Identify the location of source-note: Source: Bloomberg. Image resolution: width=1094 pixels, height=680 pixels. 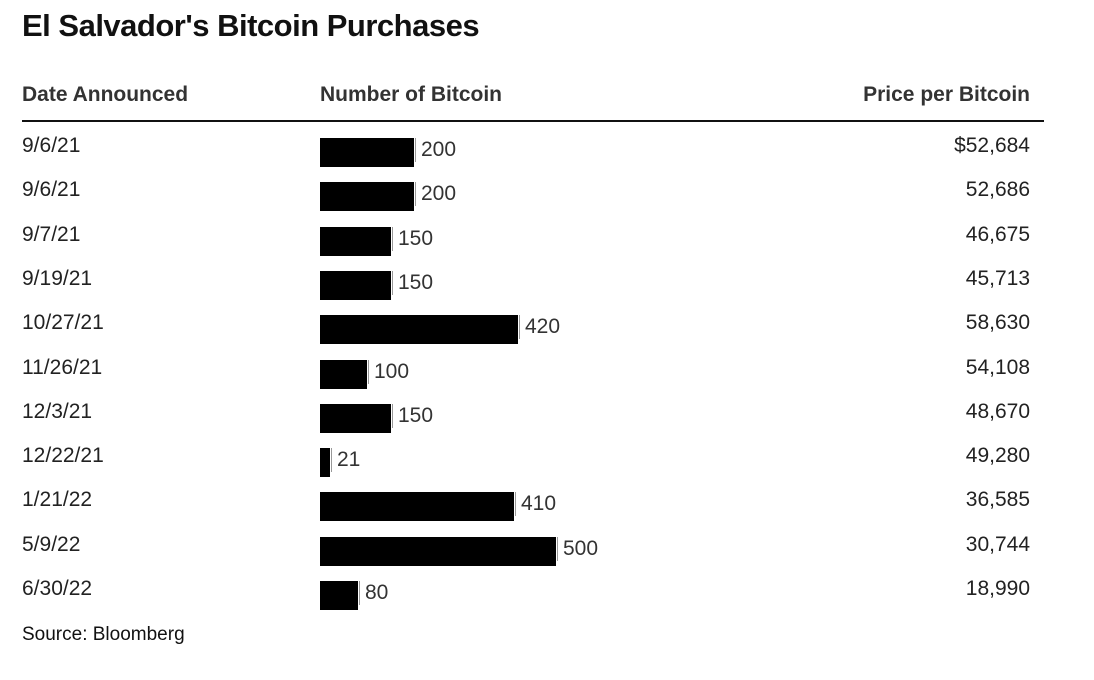
(103, 634).